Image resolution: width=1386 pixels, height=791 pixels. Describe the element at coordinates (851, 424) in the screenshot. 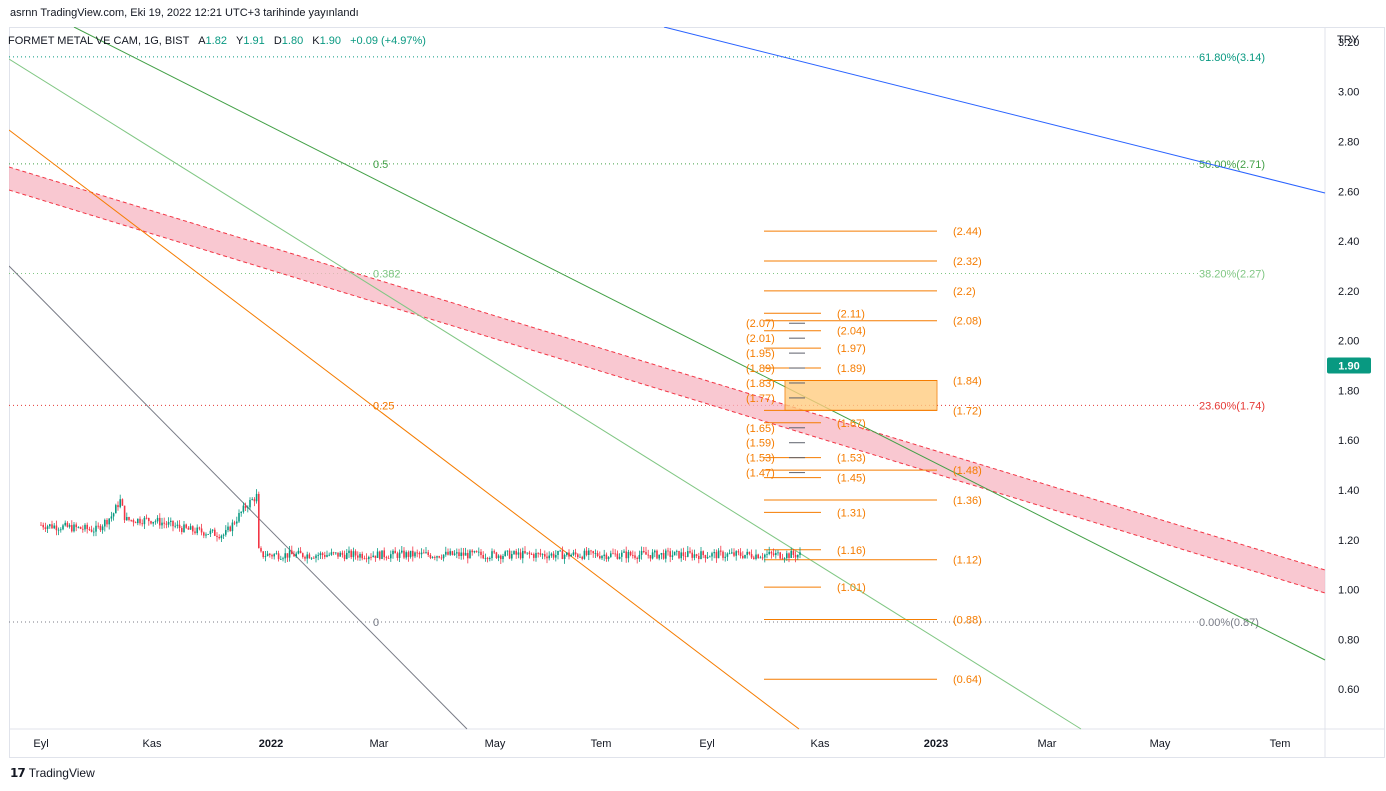

I see `projection-label-mid: (1.67)` at that location.